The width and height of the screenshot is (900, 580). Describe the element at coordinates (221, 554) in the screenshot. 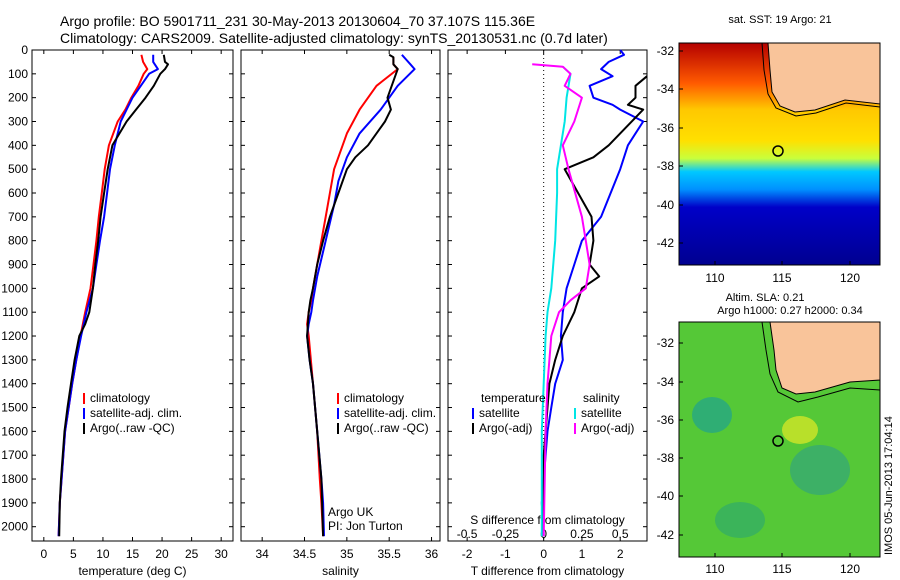

I see `x-tick-label: 30` at that location.